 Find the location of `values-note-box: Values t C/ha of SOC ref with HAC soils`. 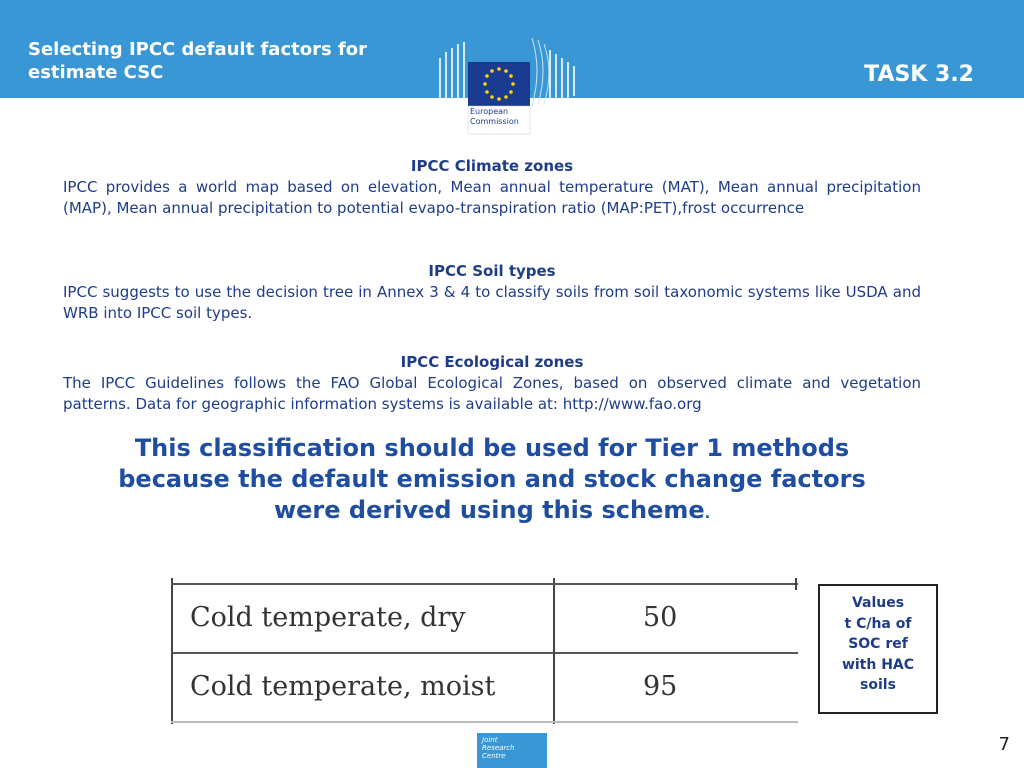

values-note-box: Values t C/ha of SOC ref with HAC soils is located at coordinates (878, 649).